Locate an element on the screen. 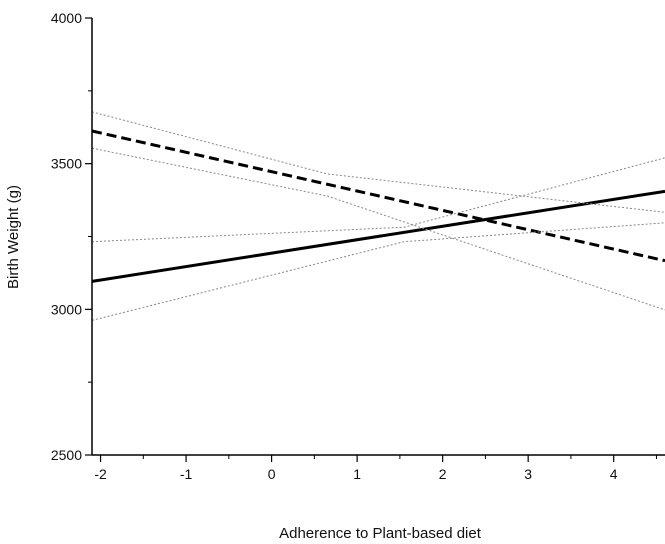 The width and height of the screenshot is (665, 544). y-axis-title: Birth Weight (g) is located at coordinates (13, 237).